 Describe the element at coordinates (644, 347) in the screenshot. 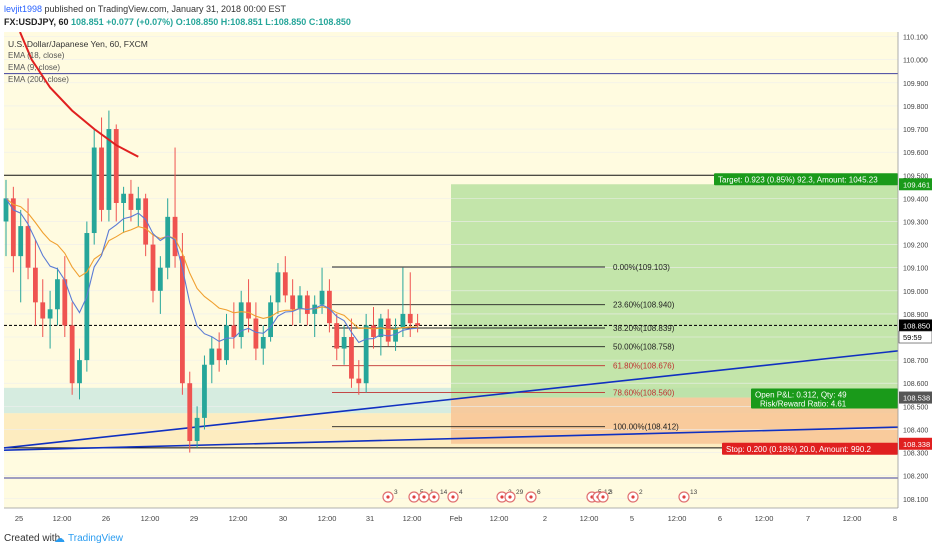

I see `fib-level-label: 50.00%(108.758)` at that location.